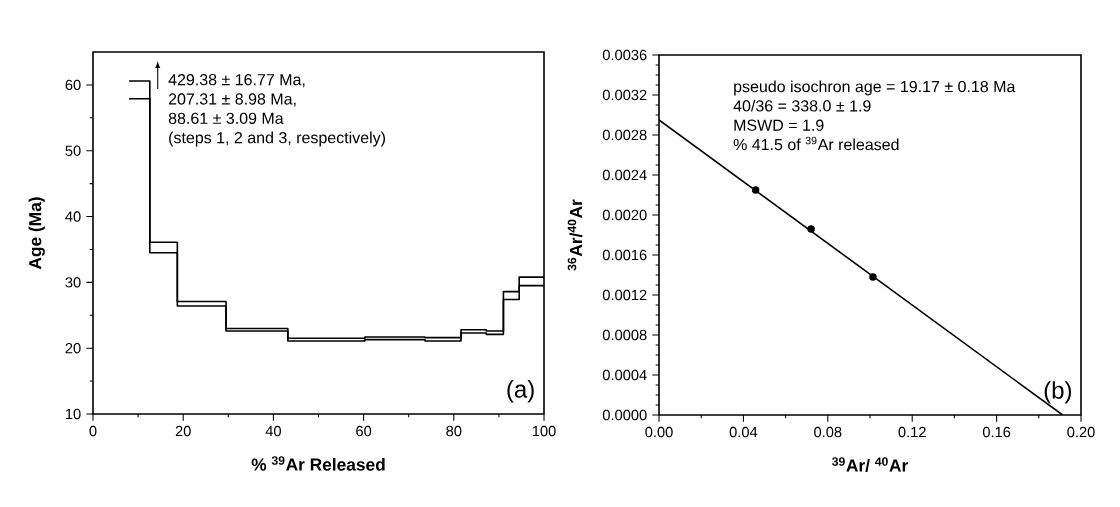 The height and width of the screenshot is (507, 1120). I want to click on x-tick-label: 20, so click(183, 431).